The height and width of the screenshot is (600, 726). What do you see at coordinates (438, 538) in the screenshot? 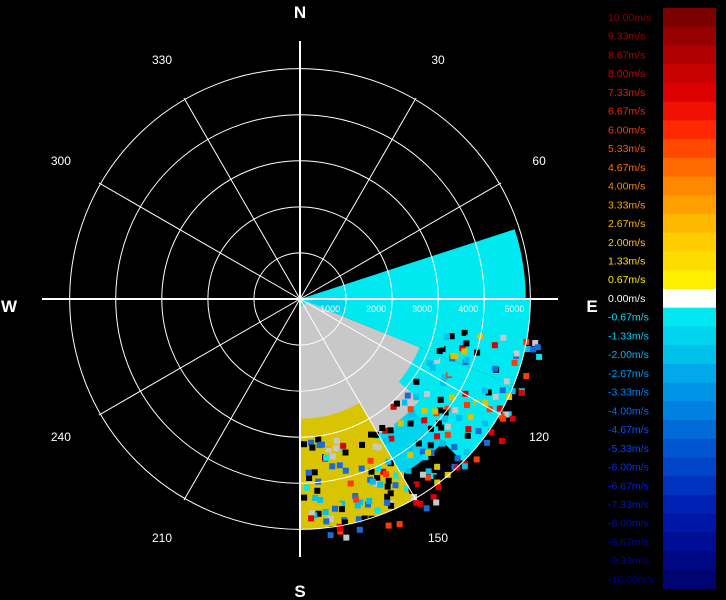
I see `azimuth-label-150: 150` at bounding box center [438, 538].